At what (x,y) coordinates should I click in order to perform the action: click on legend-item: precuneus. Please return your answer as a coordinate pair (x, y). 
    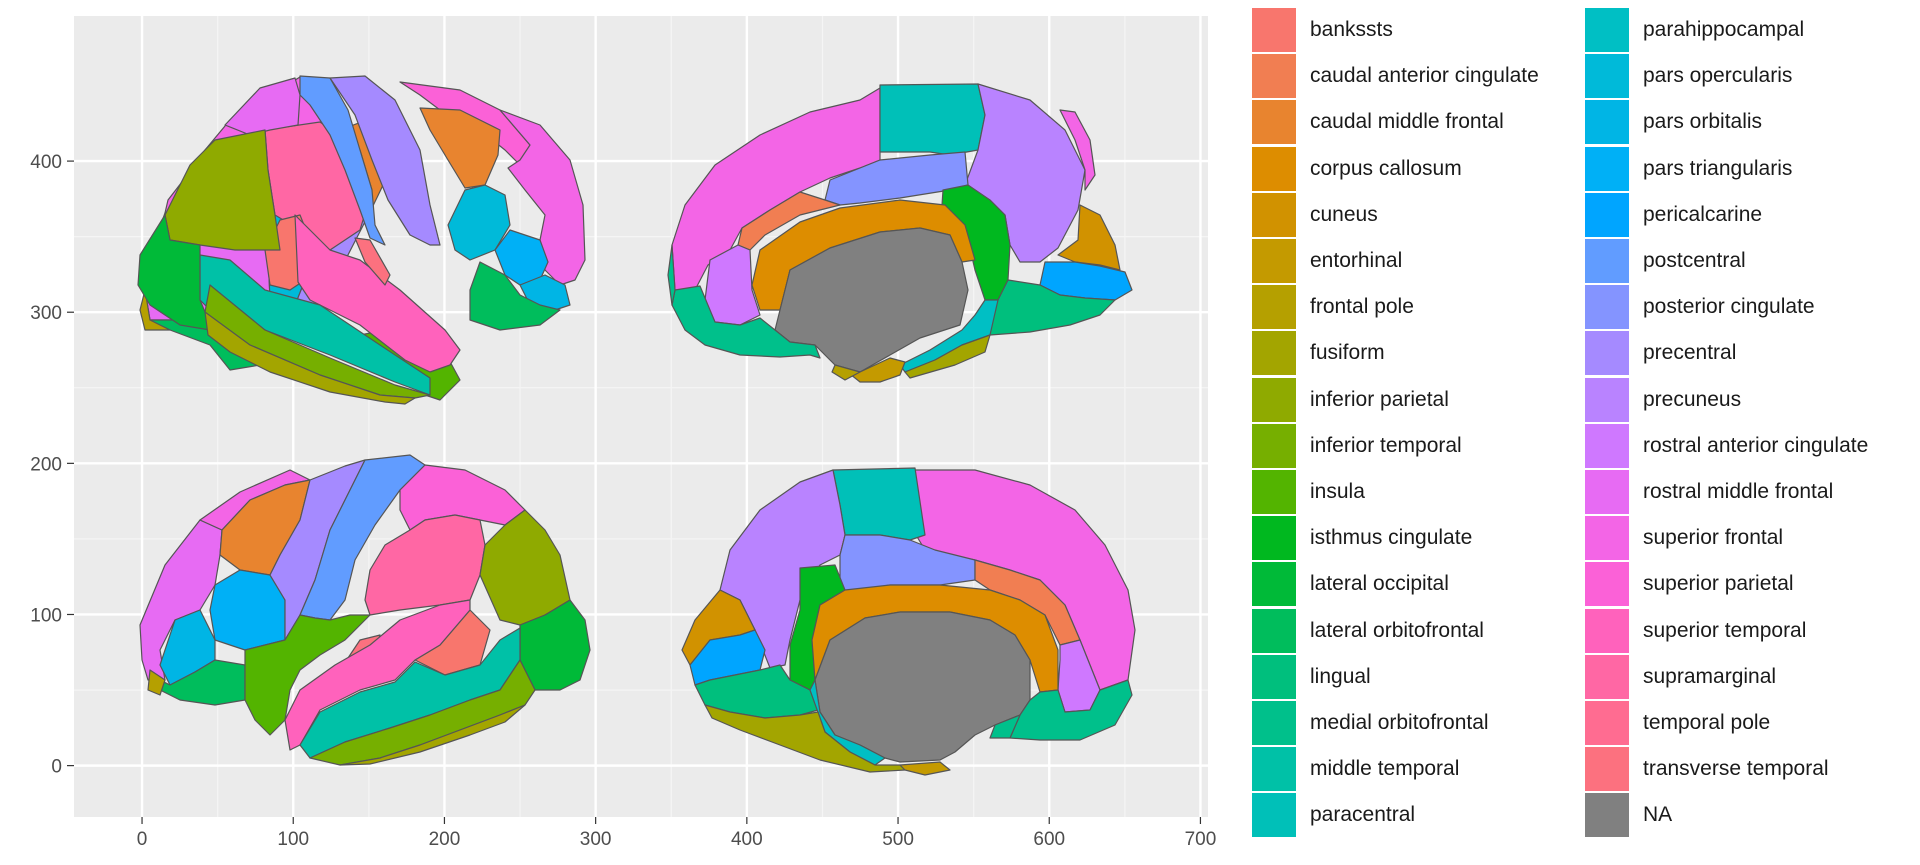
    Looking at the image, I should click on (1748, 399).